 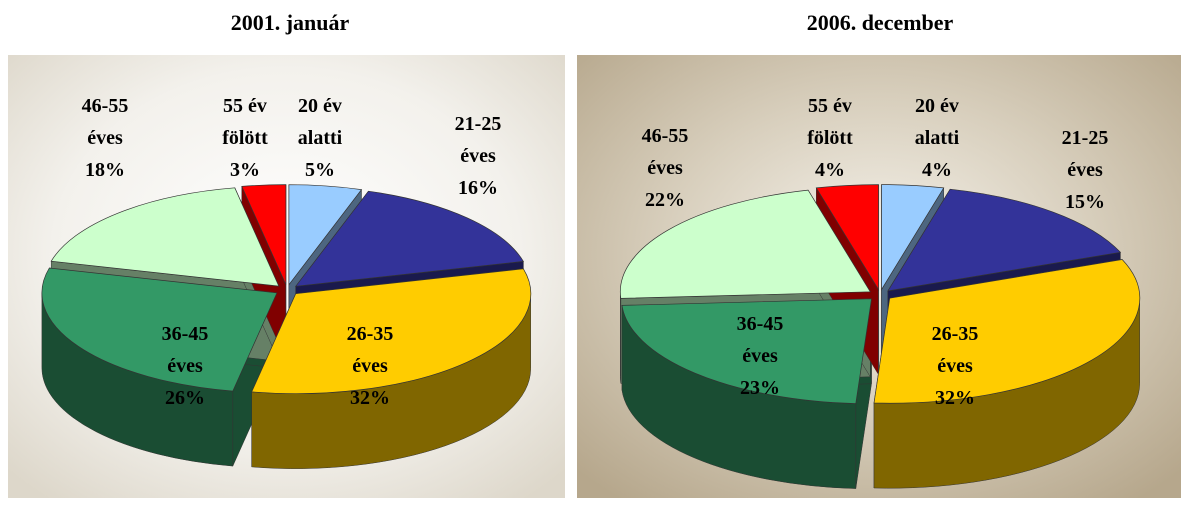 I want to click on slice-label: 46-55 éves 22%, so click(x=665, y=168).